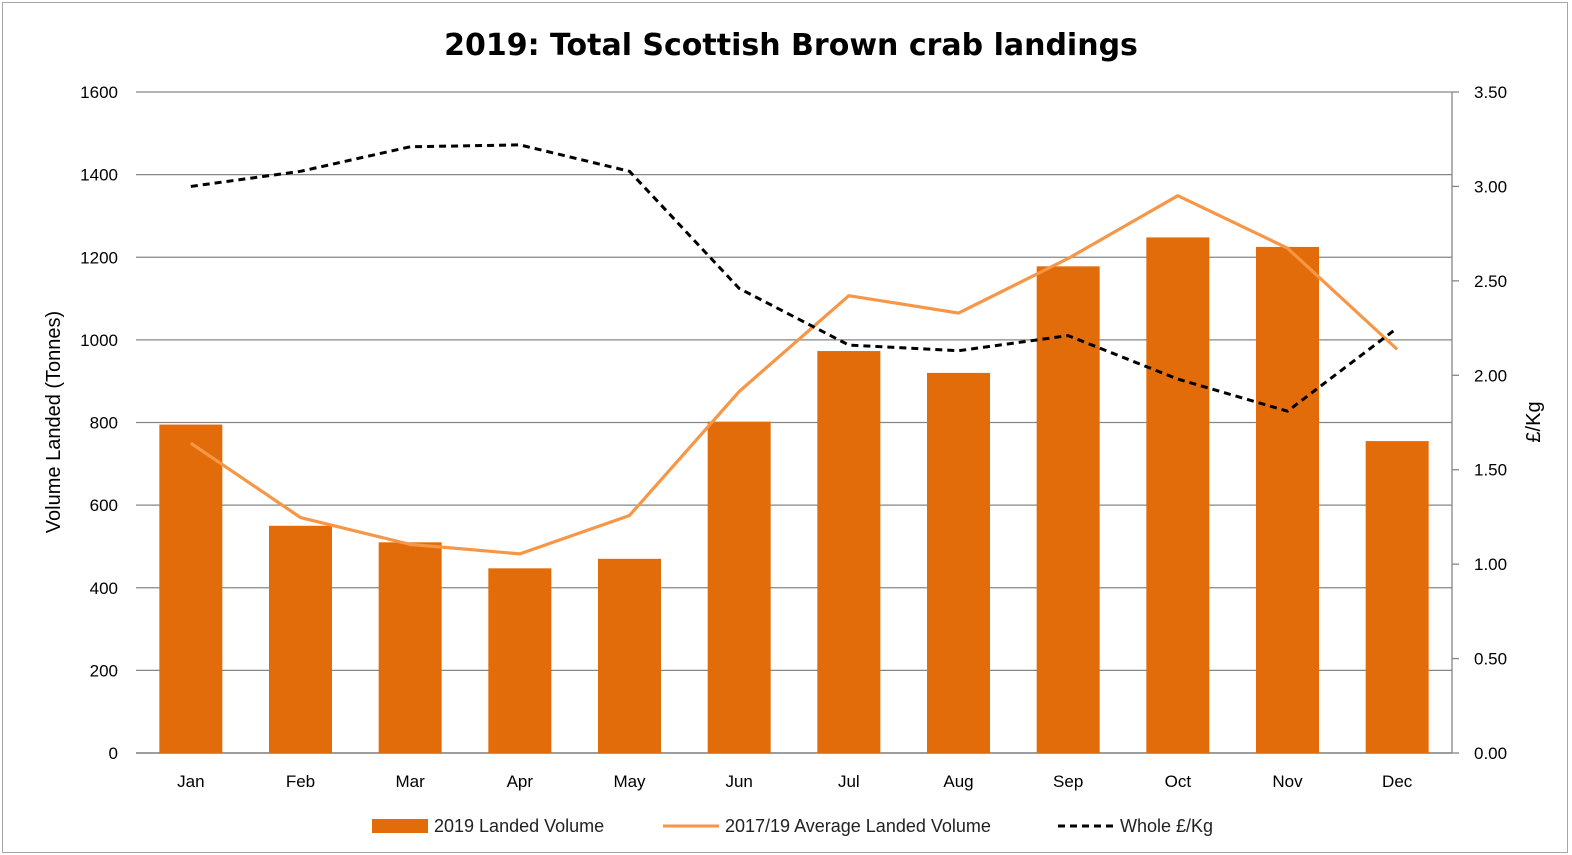 The width and height of the screenshot is (1572, 855). What do you see at coordinates (1397, 781) in the screenshot?
I see `x-tick-label: Dec` at bounding box center [1397, 781].